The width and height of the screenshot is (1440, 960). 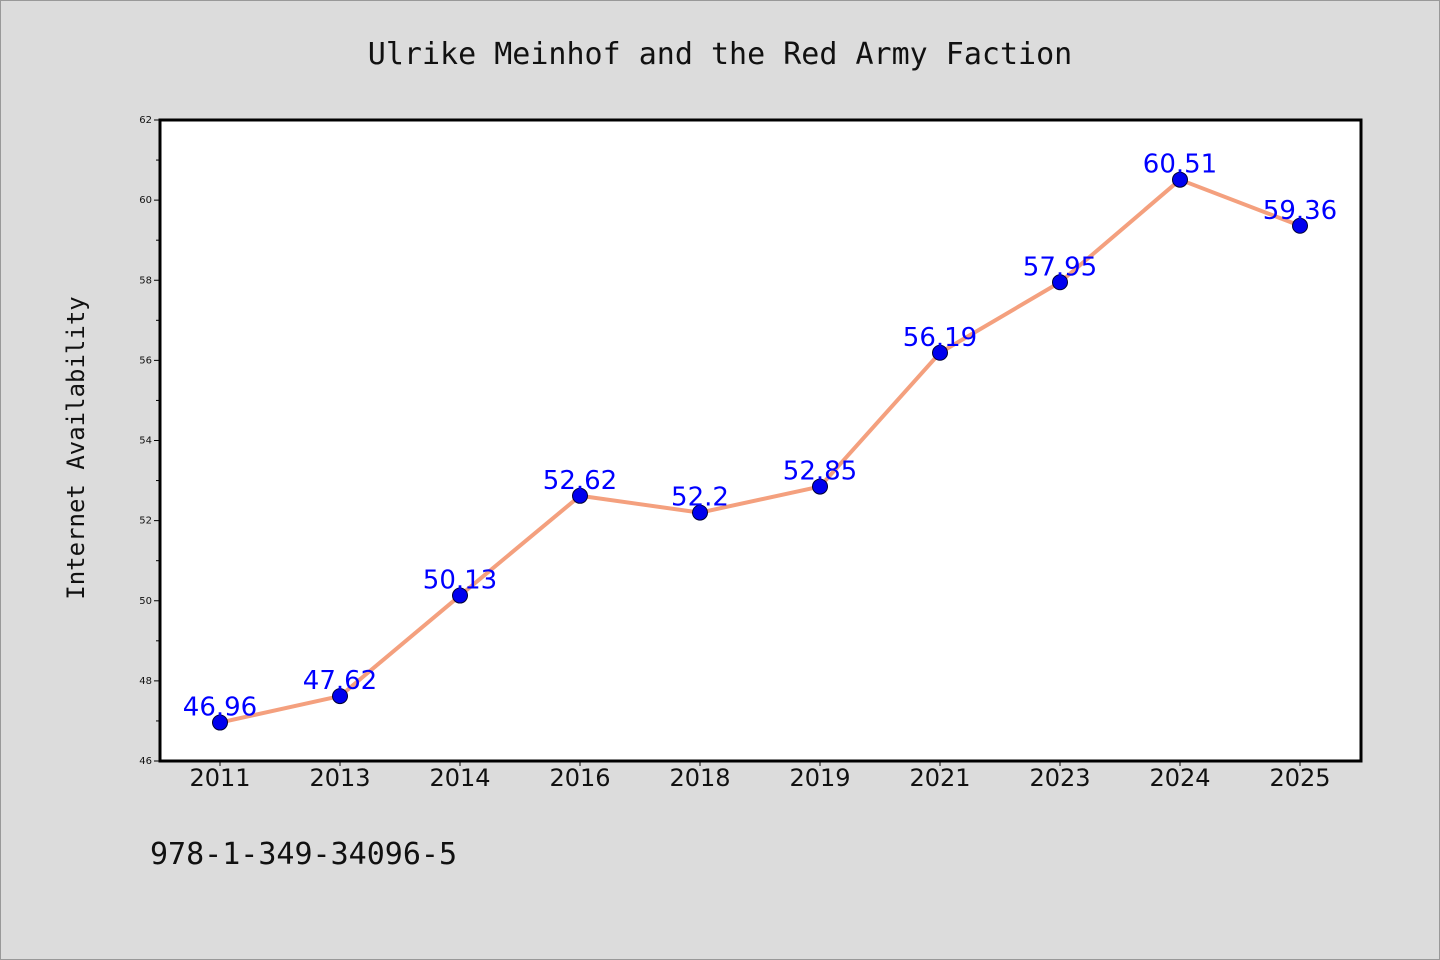 I want to click on x-tick-label: 2021, so click(x=939, y=778).